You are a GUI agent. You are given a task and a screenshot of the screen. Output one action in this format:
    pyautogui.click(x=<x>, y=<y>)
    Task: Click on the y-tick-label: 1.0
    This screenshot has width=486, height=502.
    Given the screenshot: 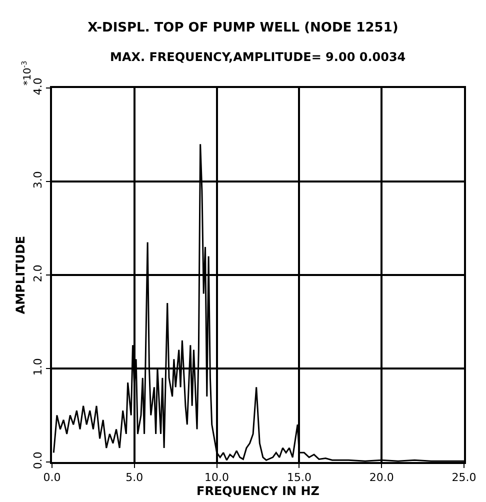 What is the action you would take?
    pyautogui.click(x=38, y=367)
    